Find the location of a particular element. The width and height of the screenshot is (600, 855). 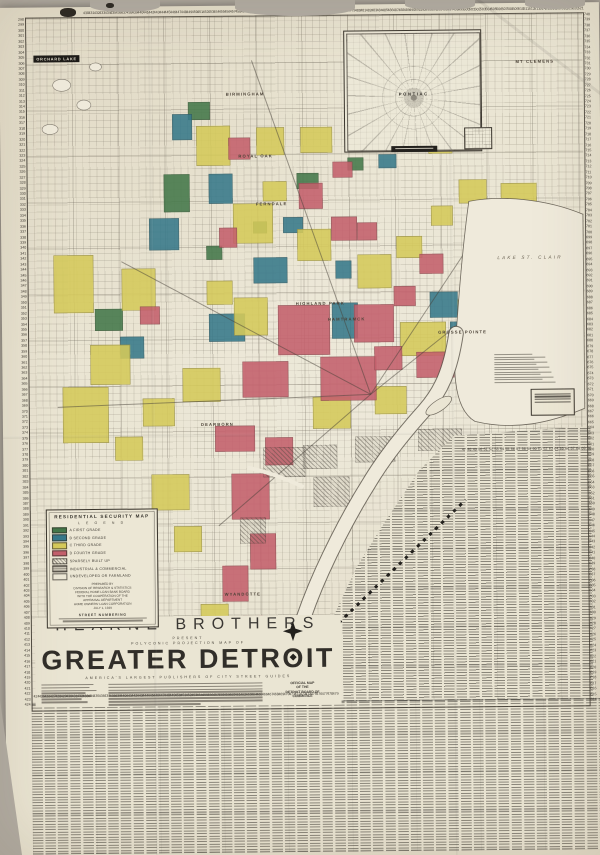

map-label-birmingham: BIRMINGHAM is located at coordinates (245, 94).